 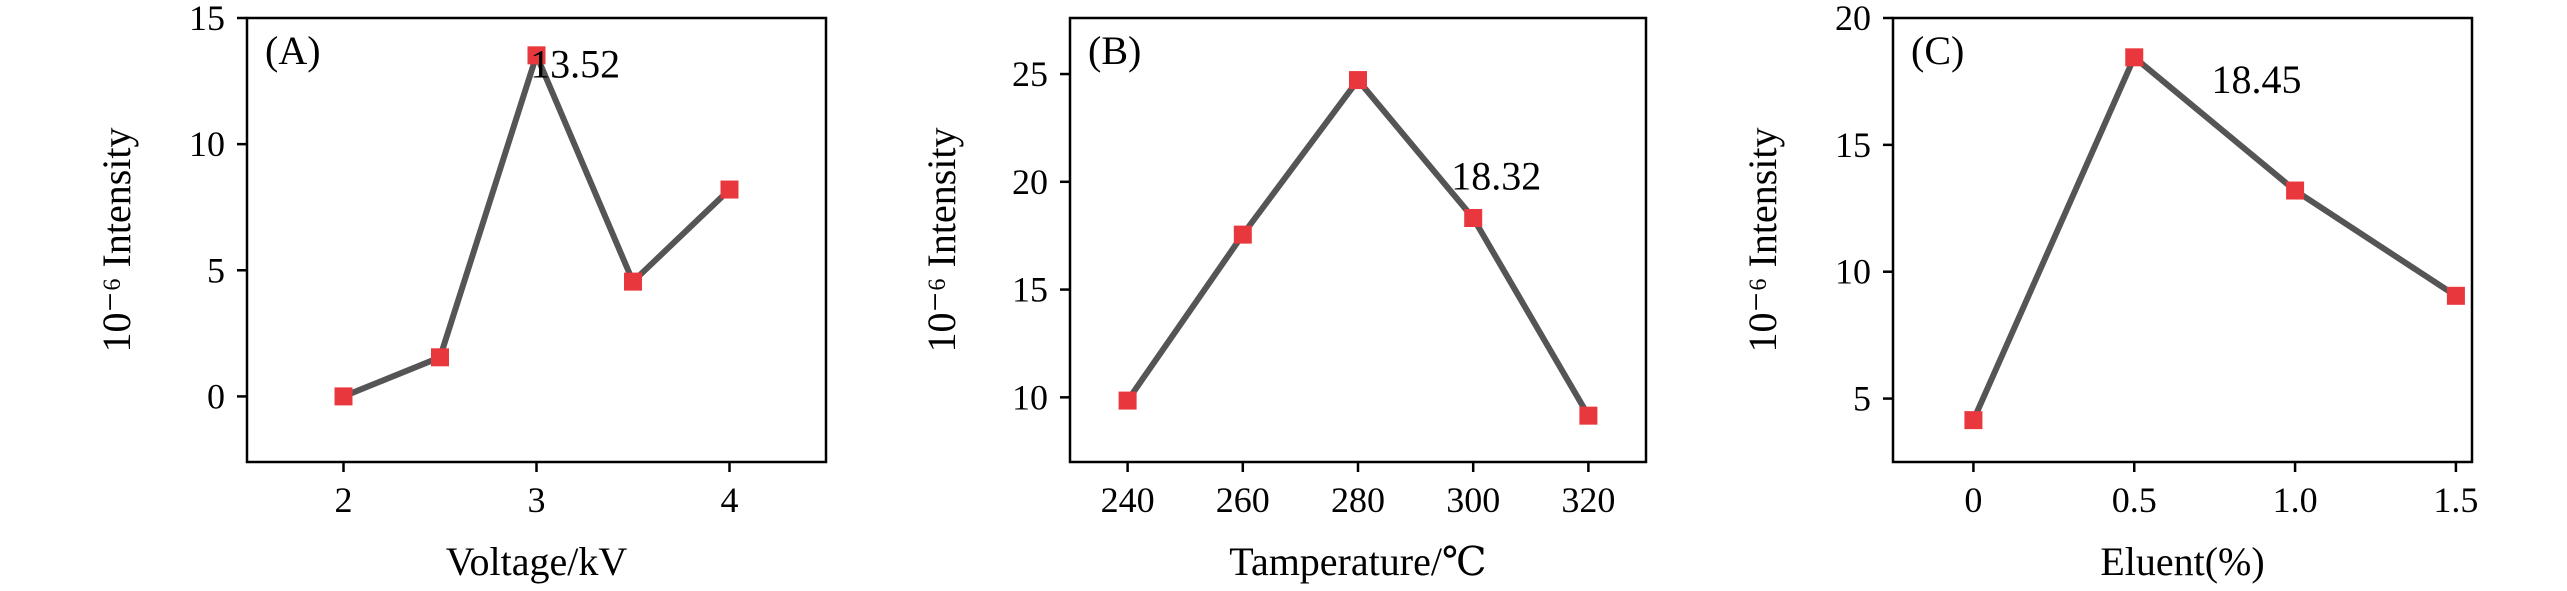 I want to click on panel-label: (B), so click(x=1114, y=50).